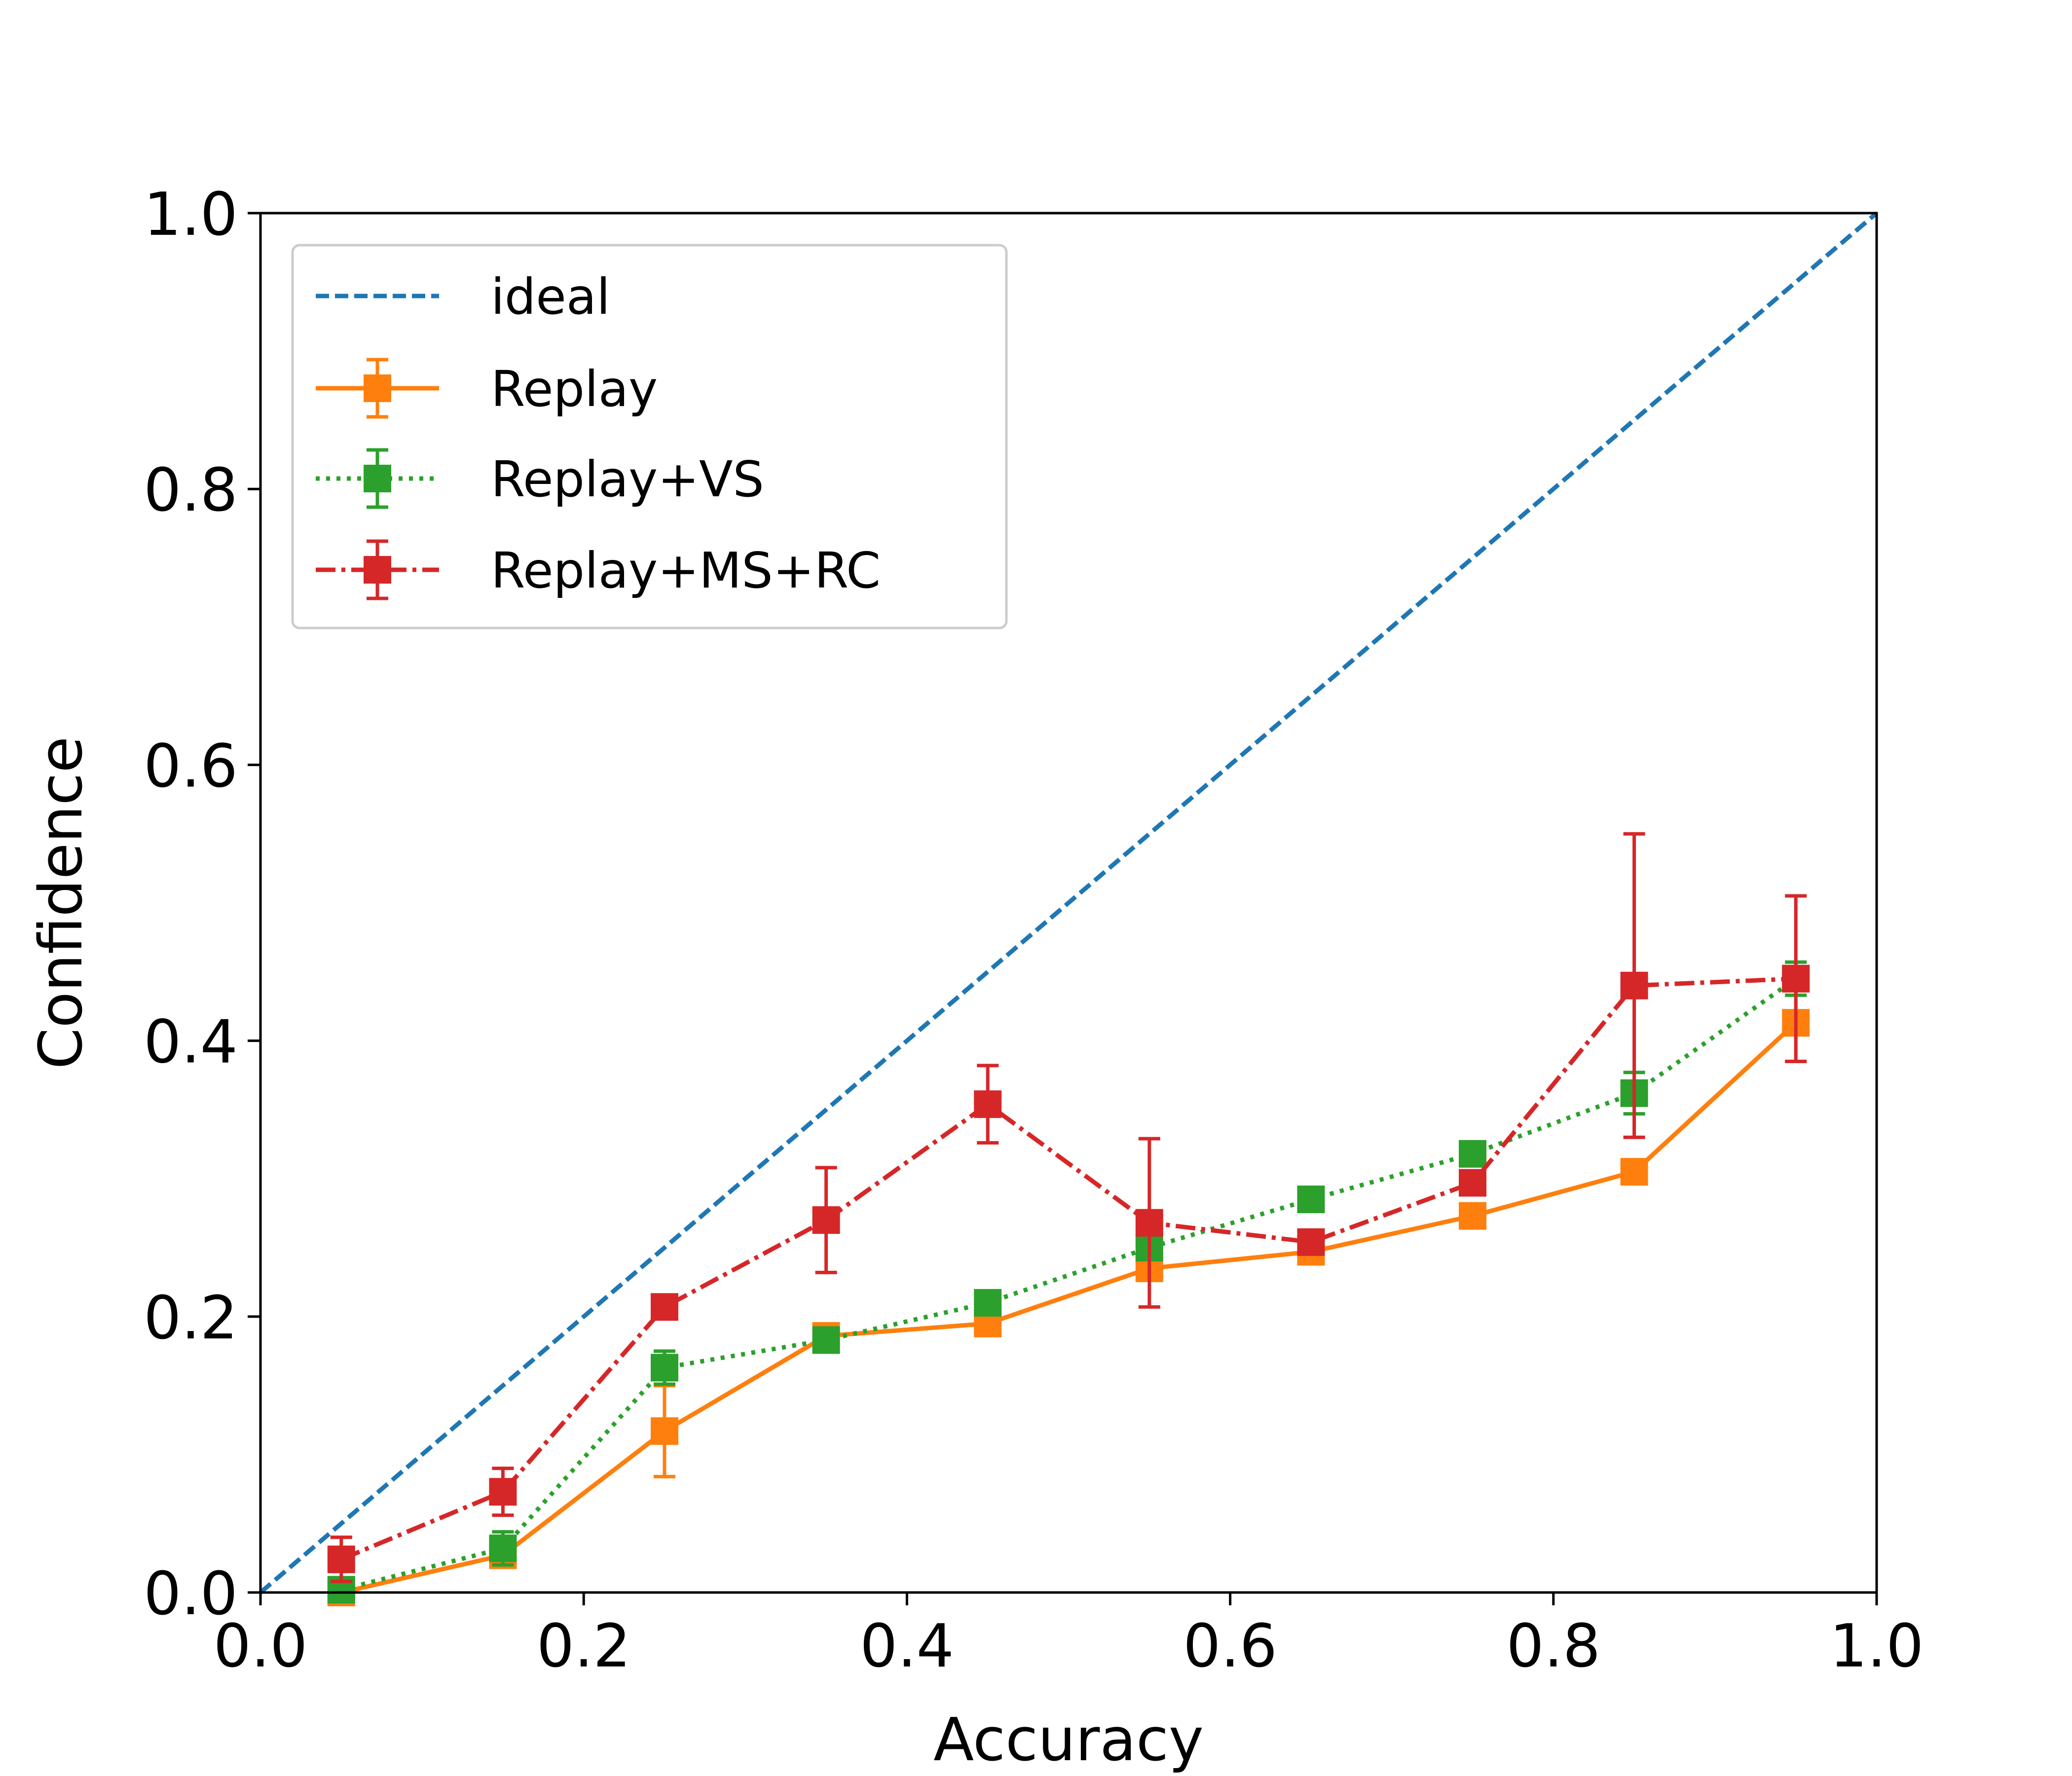 Image resolution: width=2072 pixels, height=1776 pixels. What do you see at coordinates (191, 1319) in the screenshot?
I see `y-tick-label: 0.2` at bounding box center [191, 1319].